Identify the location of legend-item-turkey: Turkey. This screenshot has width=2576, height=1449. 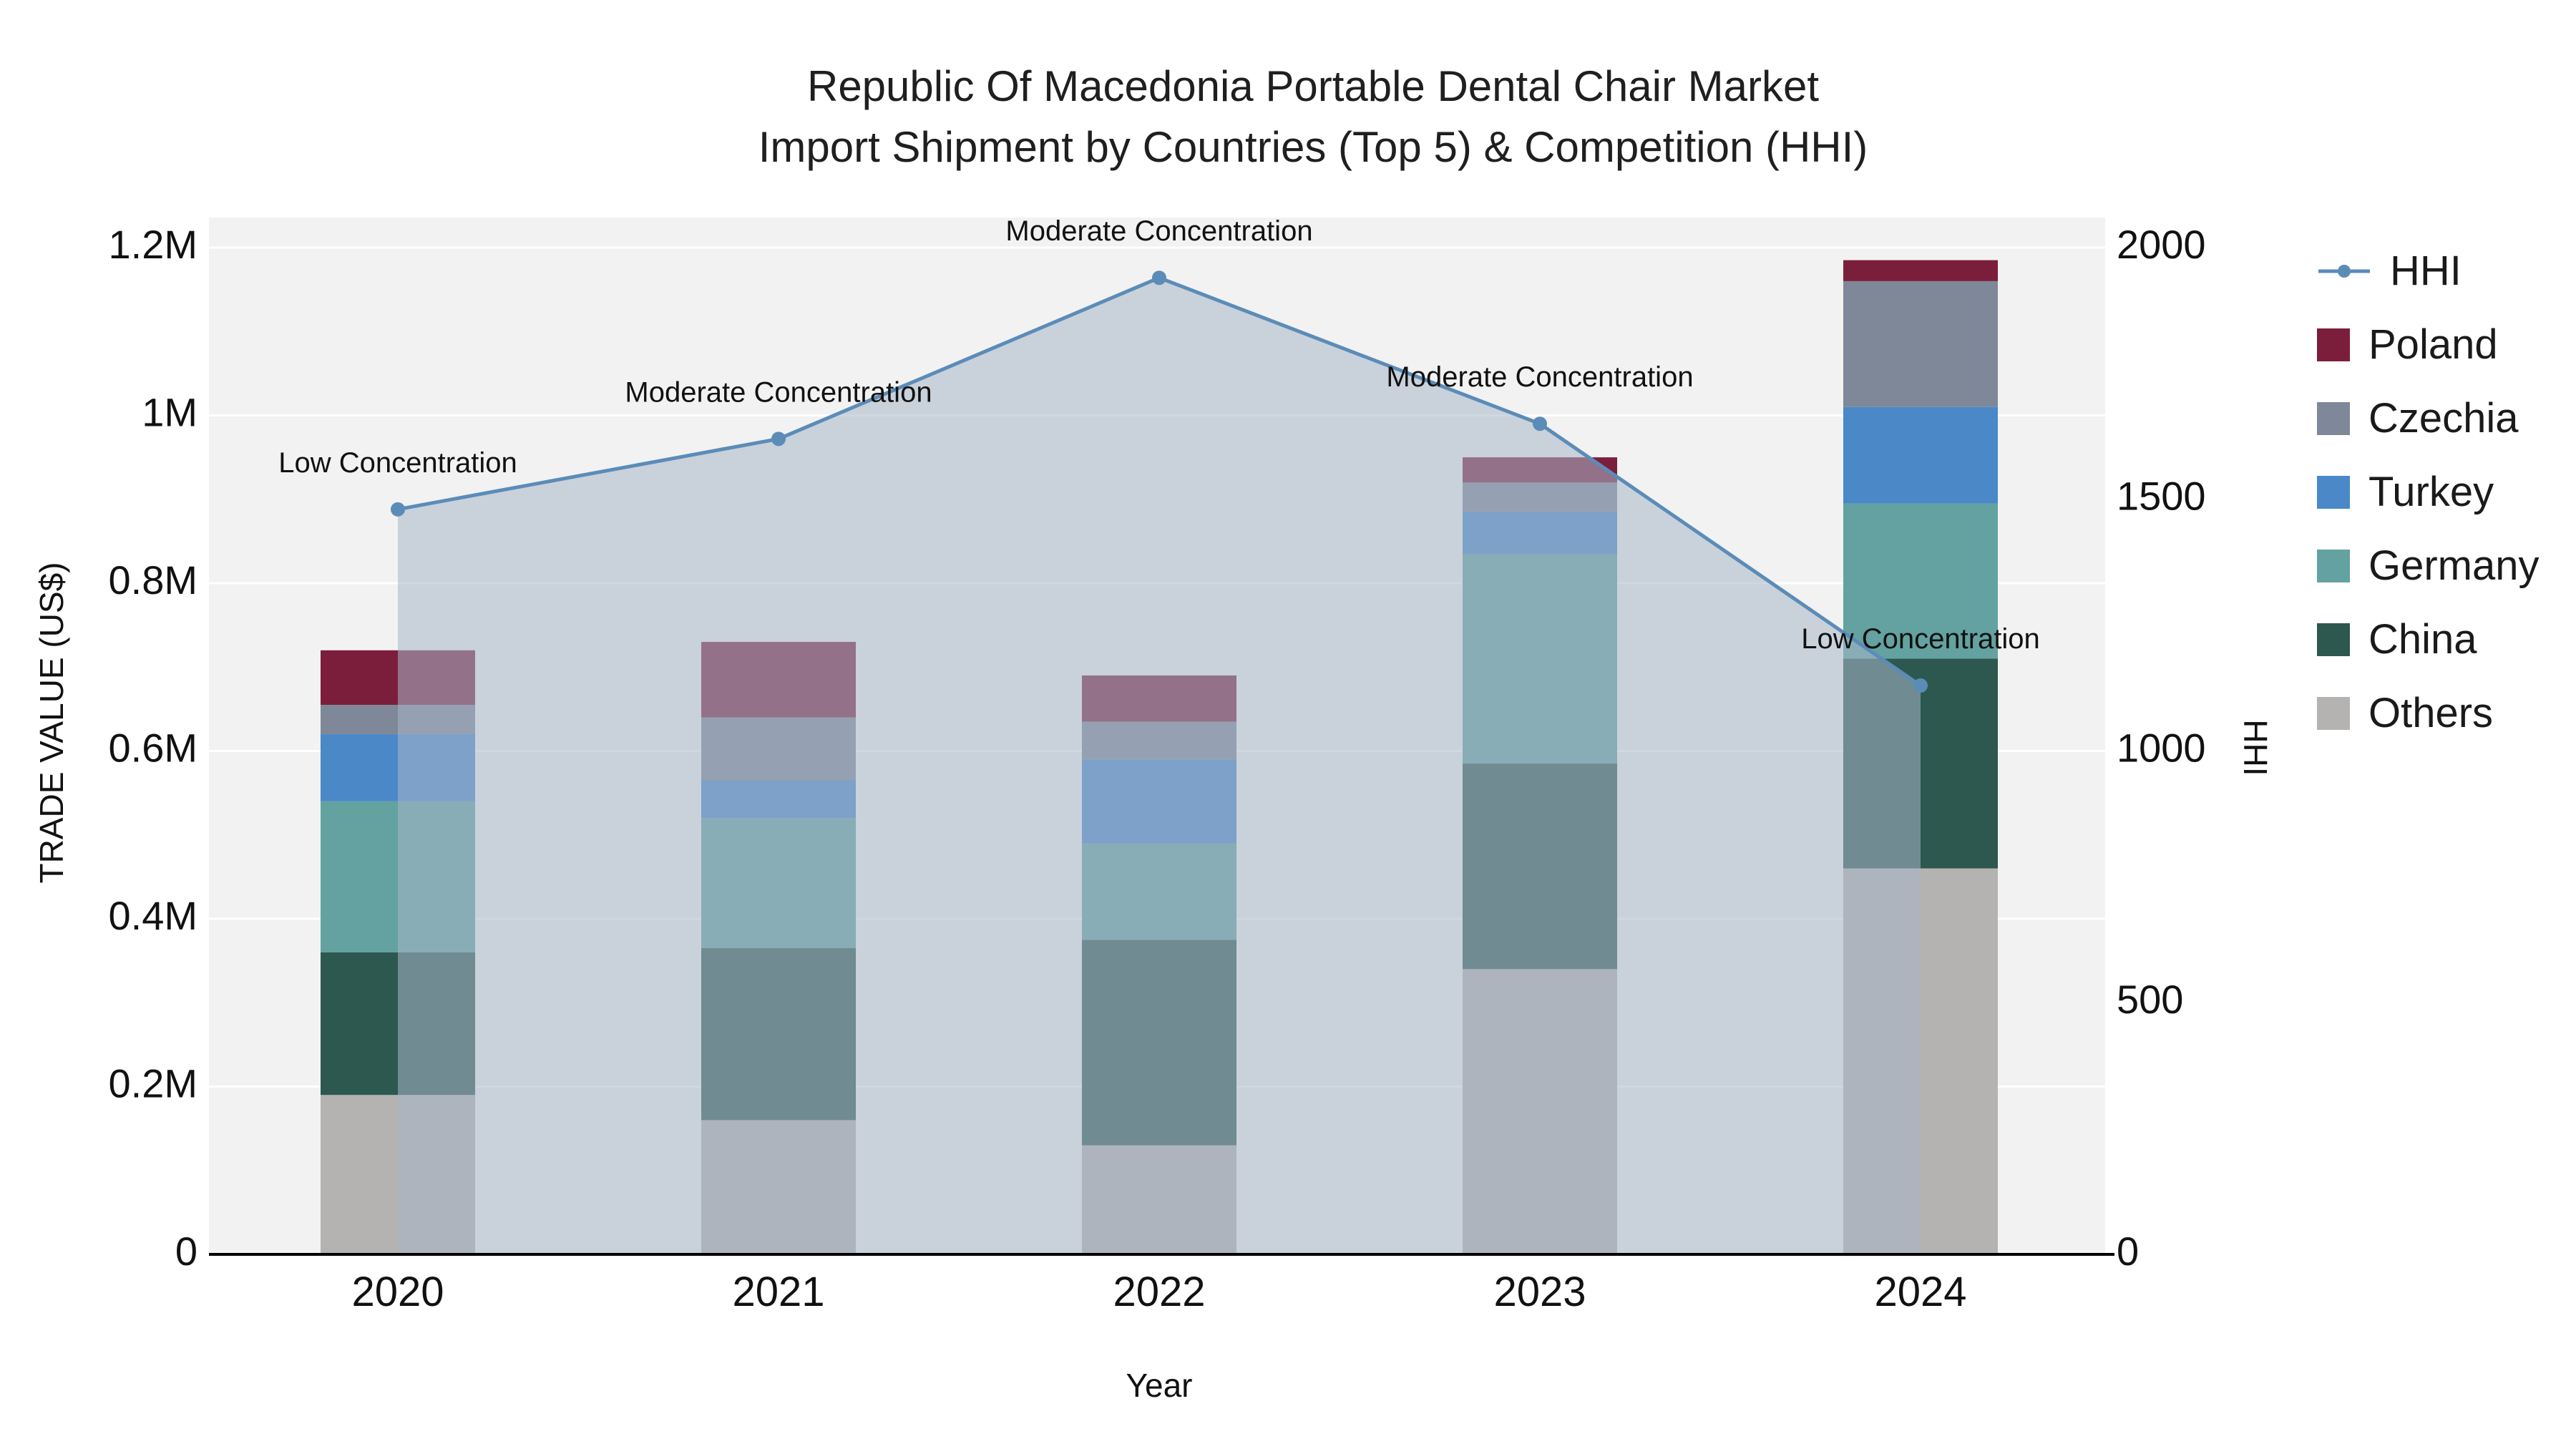
(2428, 492).